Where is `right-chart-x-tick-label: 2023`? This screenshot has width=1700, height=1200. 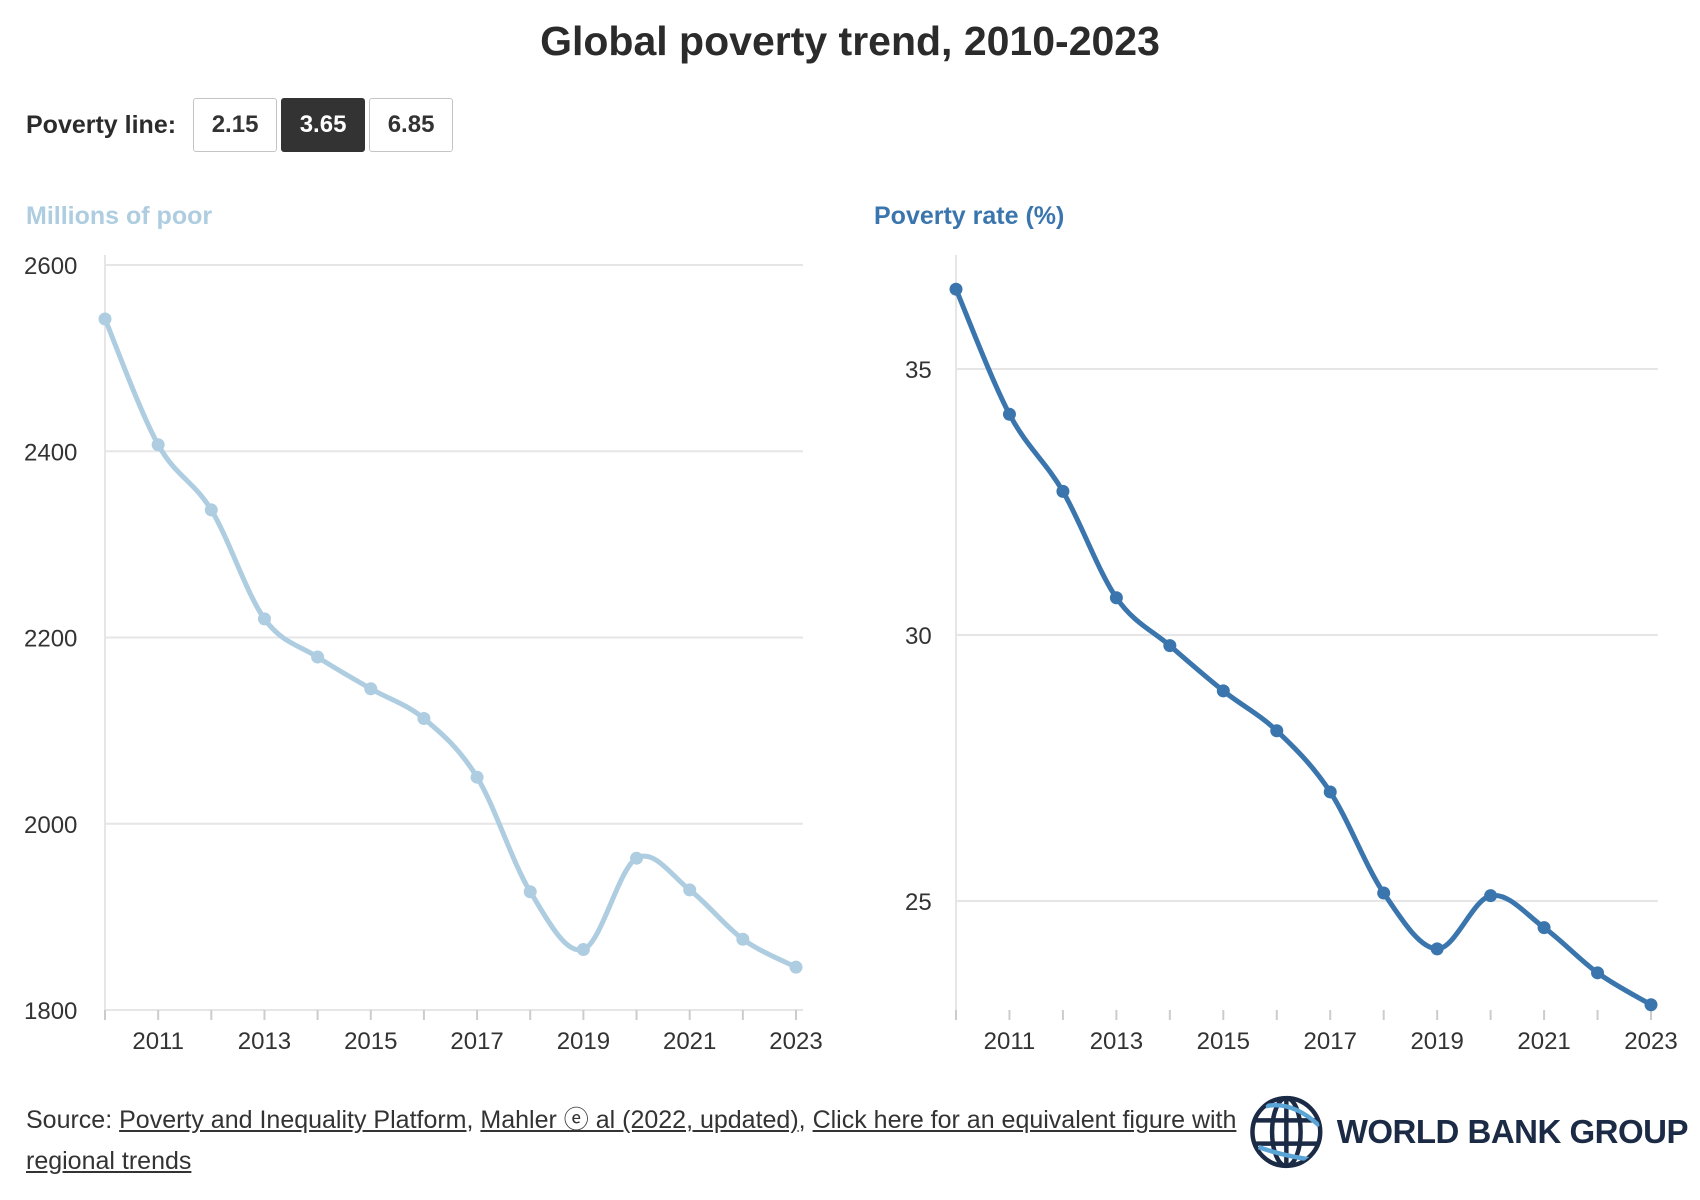
right-chart-x-tick-label: 2023 is located at coordinates (1650, 1041).